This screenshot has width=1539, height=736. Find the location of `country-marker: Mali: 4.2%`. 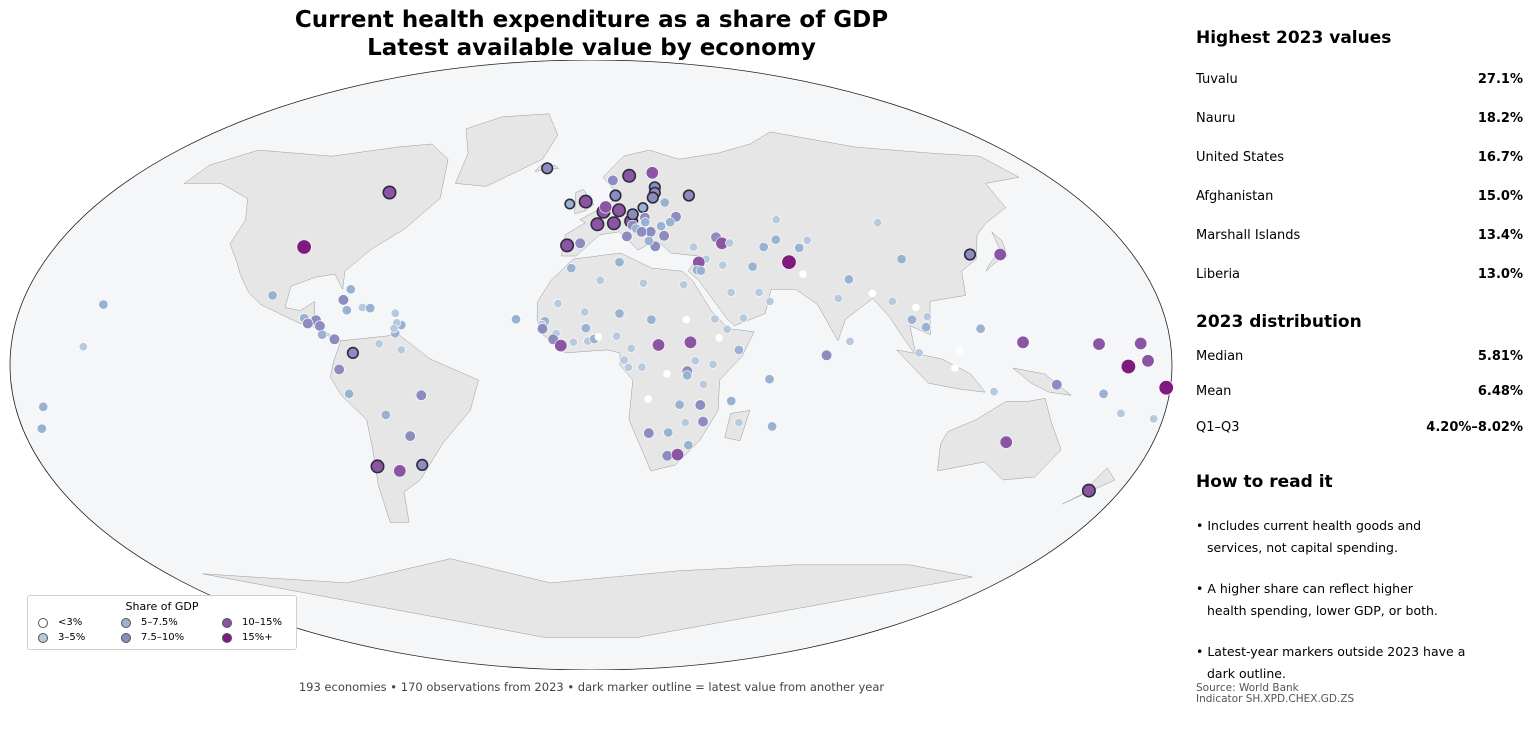

country-marker: Mali: 4.2% is located at coordinates (585, 312).